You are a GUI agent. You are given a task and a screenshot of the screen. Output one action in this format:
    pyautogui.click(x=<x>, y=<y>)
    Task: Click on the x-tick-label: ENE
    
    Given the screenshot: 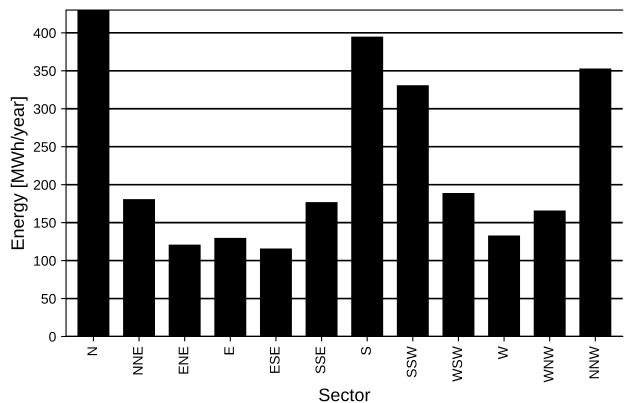 What is the action you would take?
    pyautogui.click(x=183, y=360)
    